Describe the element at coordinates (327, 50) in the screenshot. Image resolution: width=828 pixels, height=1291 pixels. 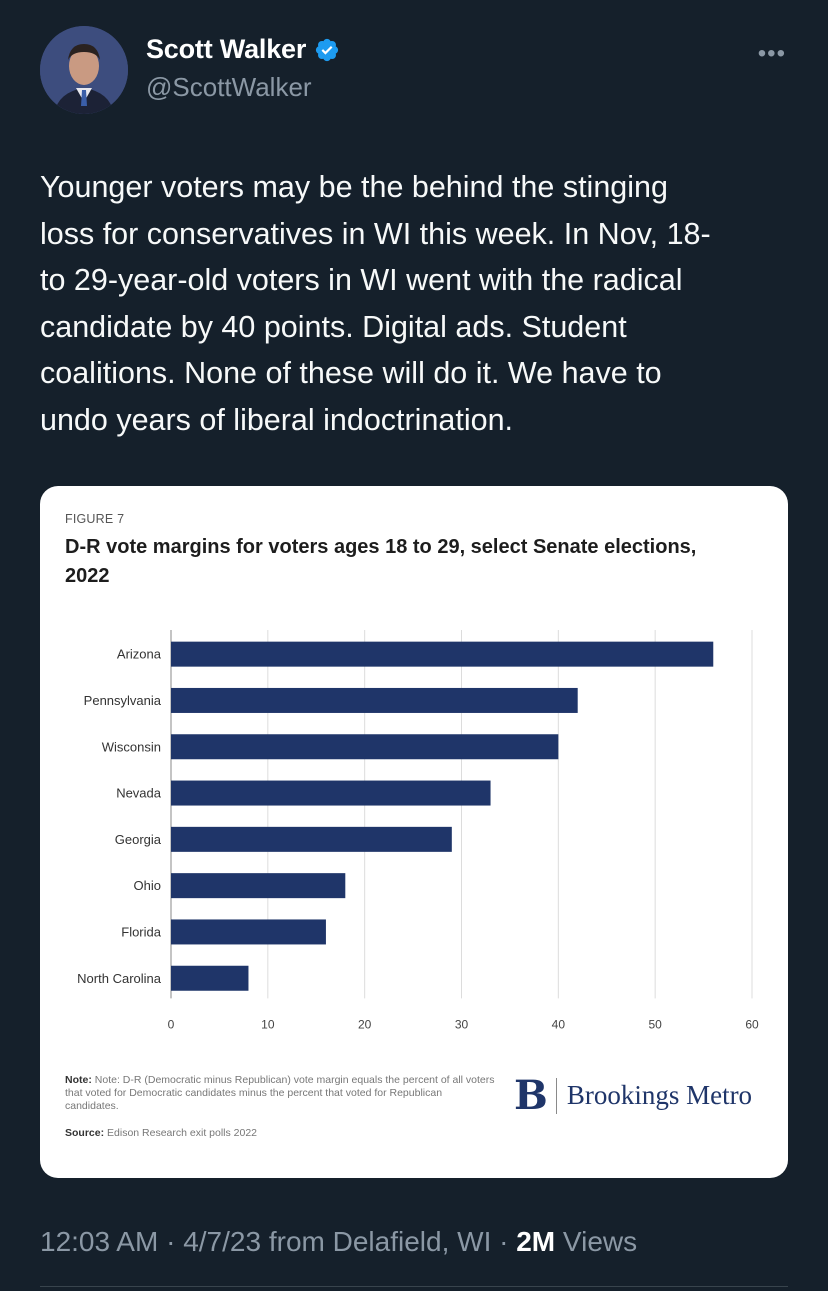
I see `verified-badge-icon` at that location.